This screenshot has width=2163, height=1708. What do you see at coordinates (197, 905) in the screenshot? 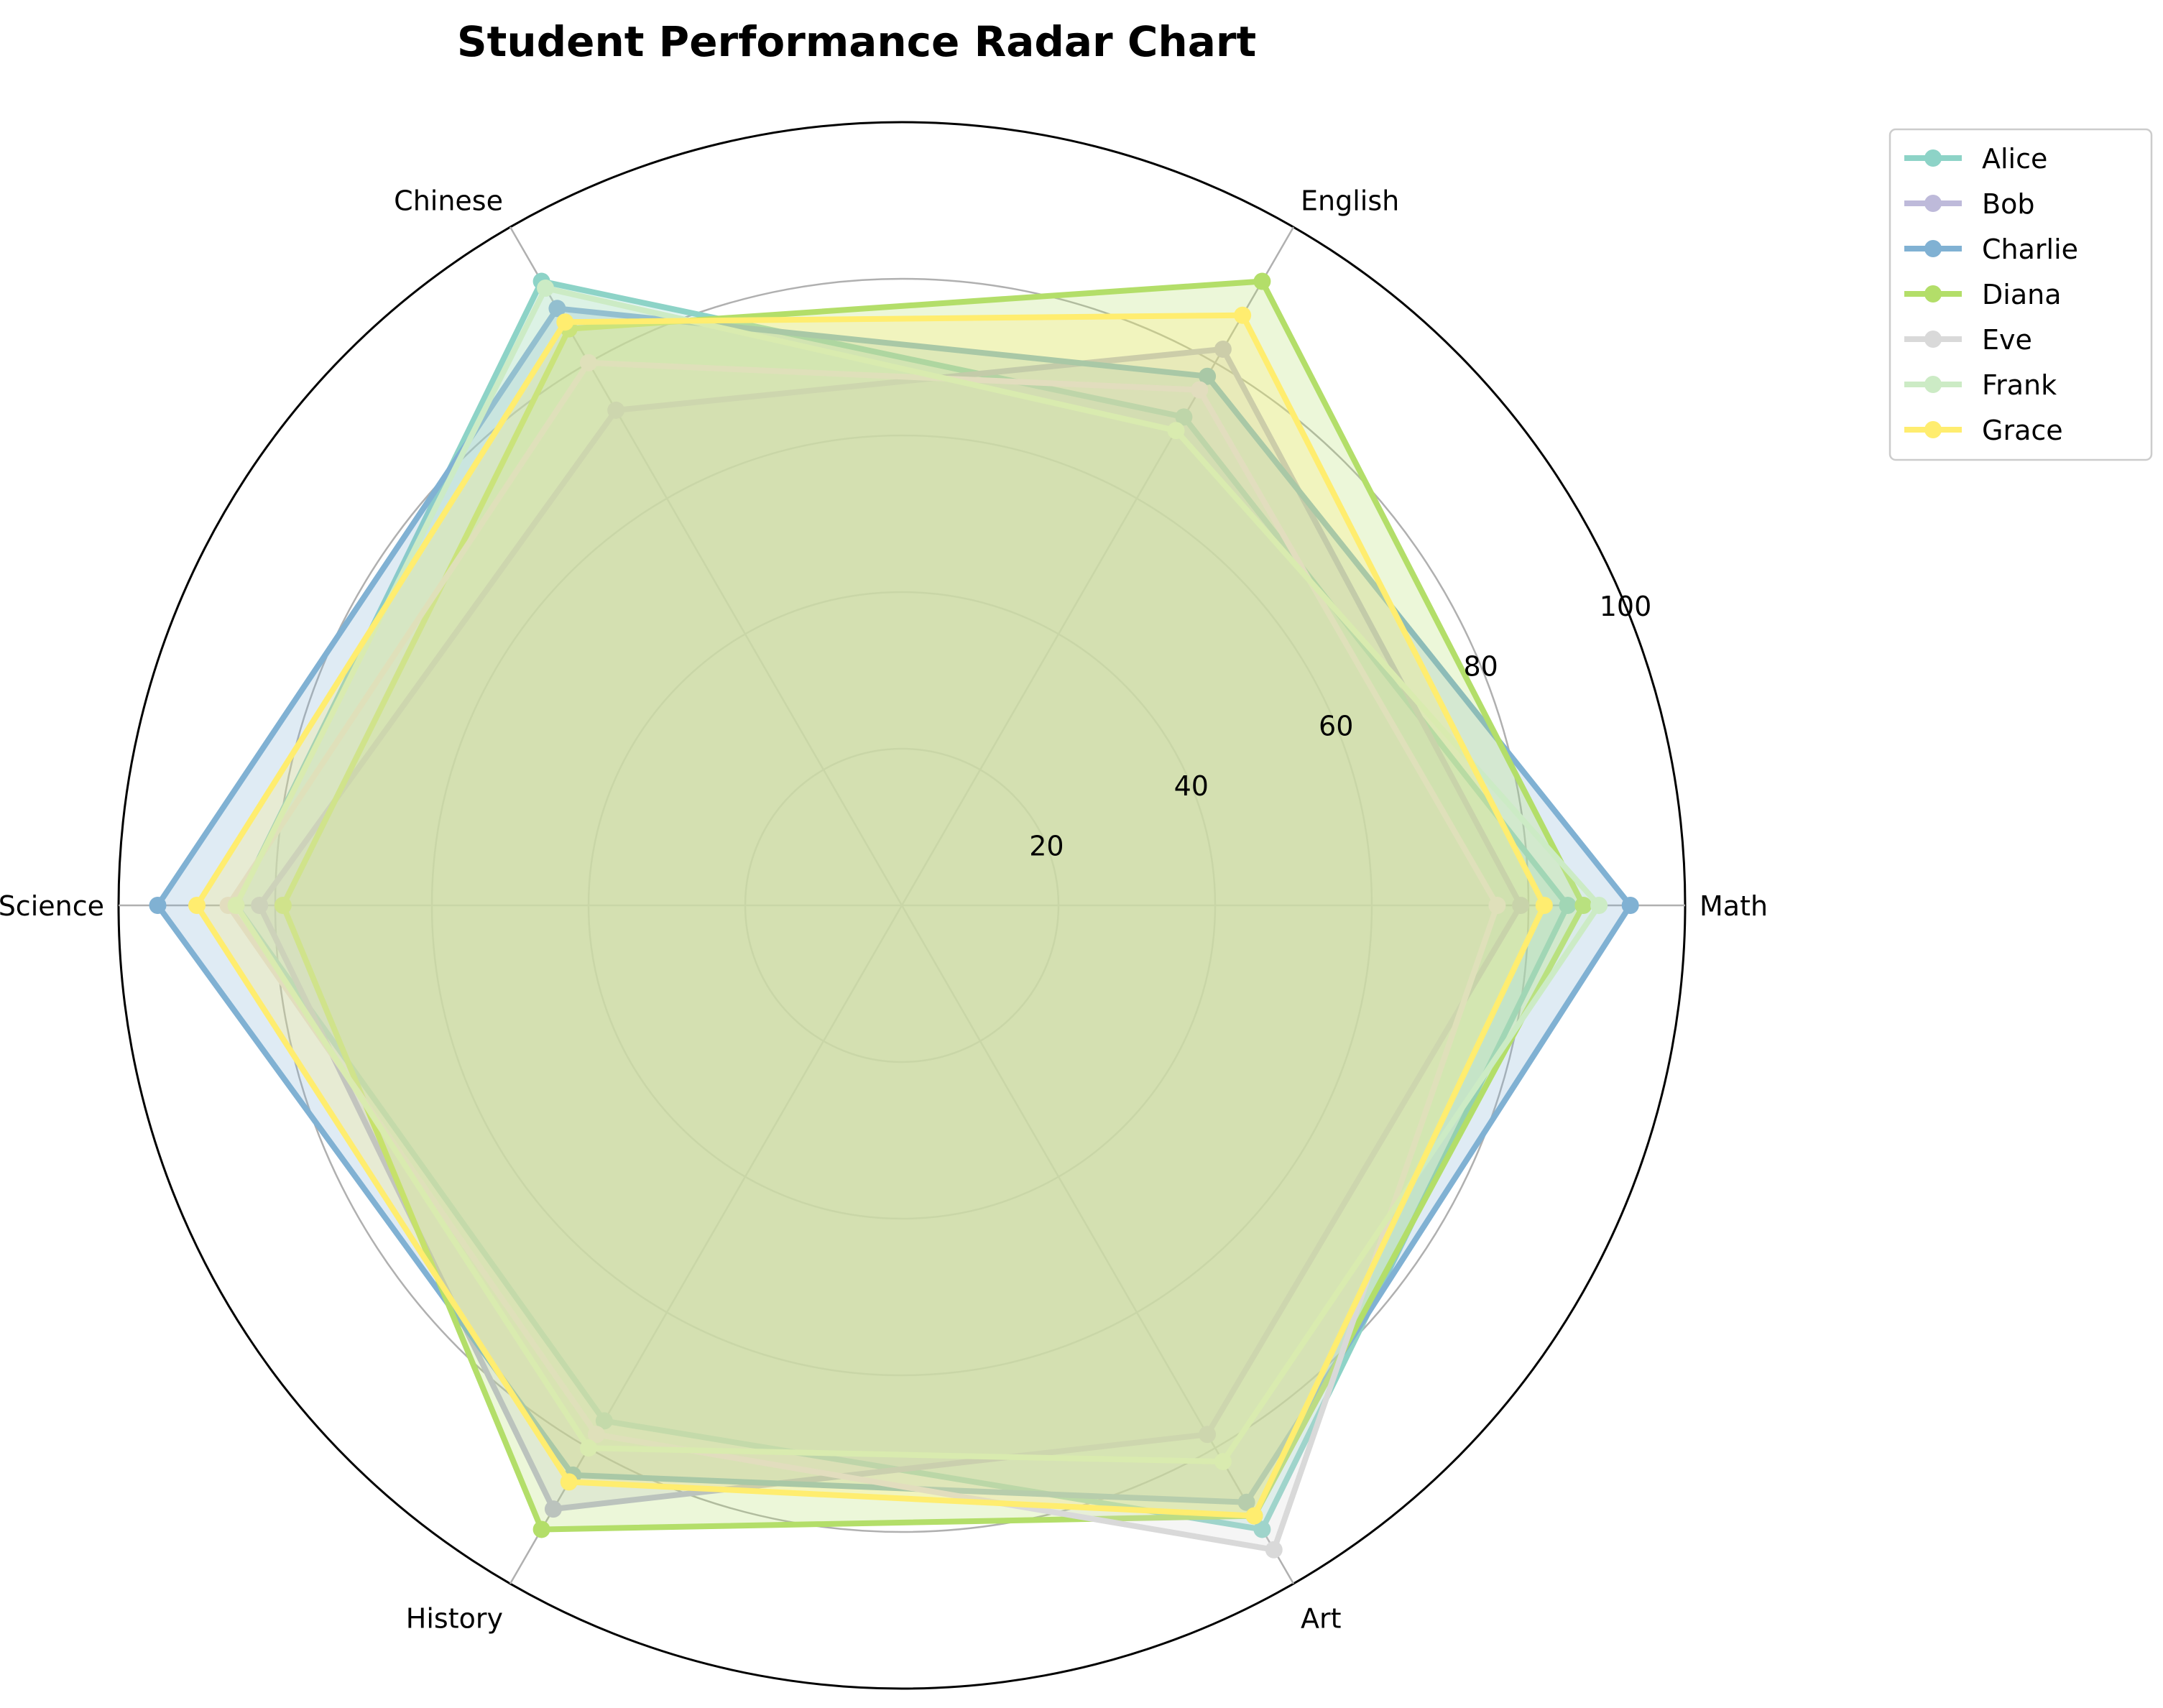
I see `point-grace-science` at bounding box center [197, 905].